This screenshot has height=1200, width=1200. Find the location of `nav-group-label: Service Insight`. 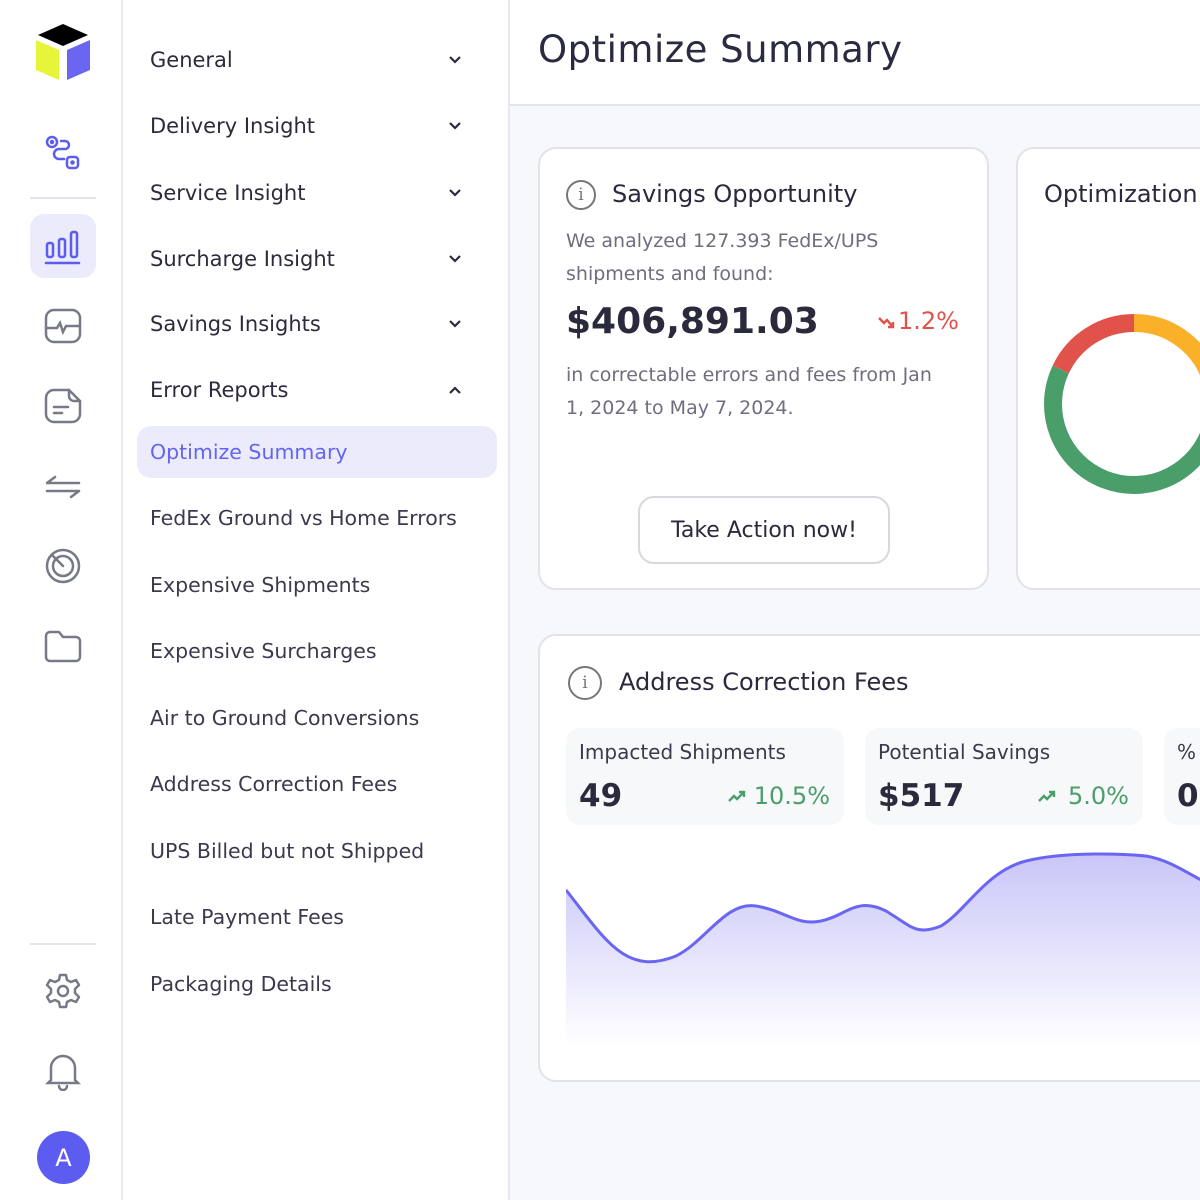

nav-group-label: Service Insight is located at coordinates (228, 193).